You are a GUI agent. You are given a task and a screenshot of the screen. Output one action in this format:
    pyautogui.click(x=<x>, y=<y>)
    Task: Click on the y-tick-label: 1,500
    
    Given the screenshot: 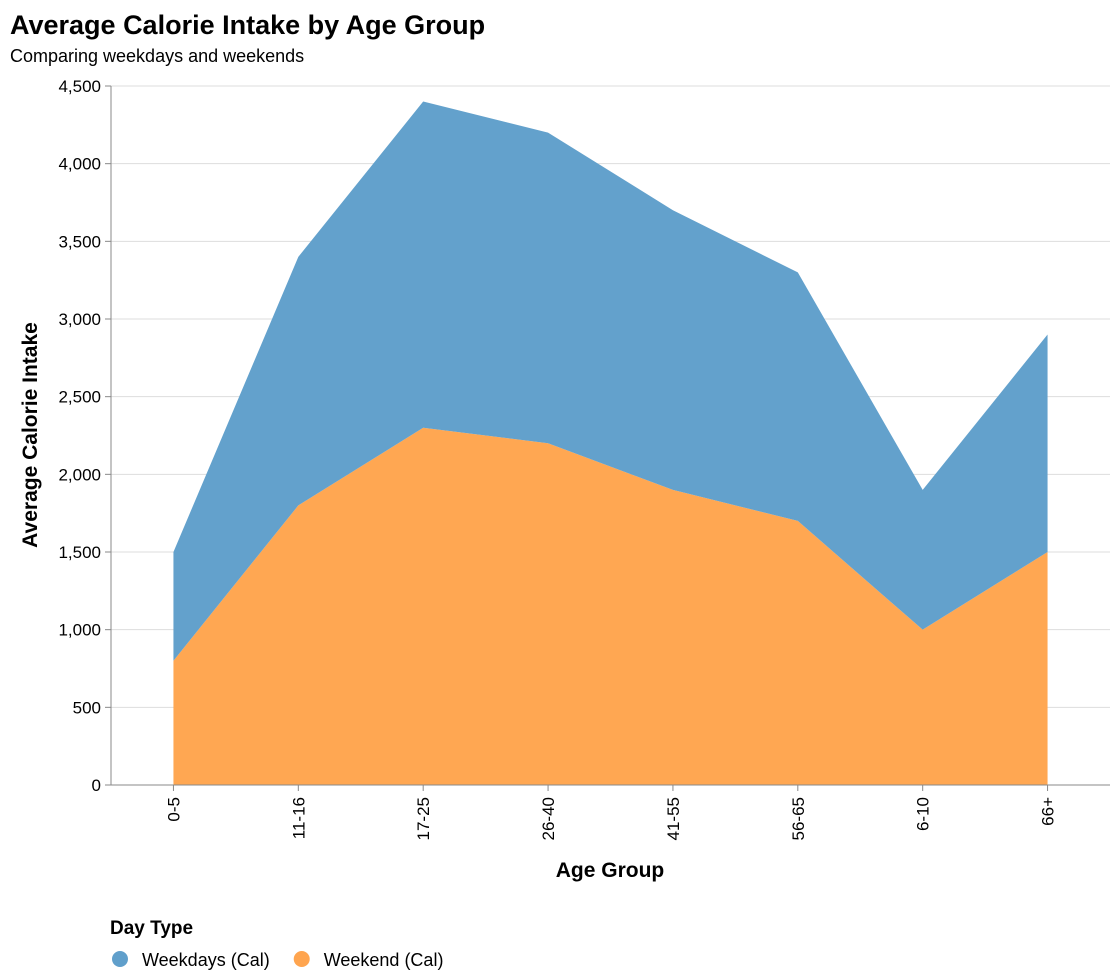 What is the action you would take?
    pyautogui.click(x=79, y=552)
    